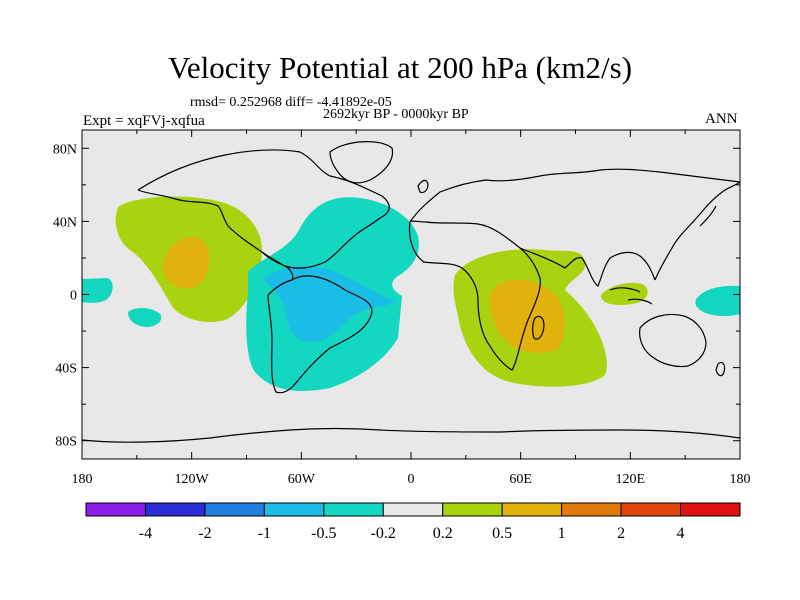 The image size is (800, 600). What do you see at coordinates (474, 295) in the screenshot?
I see `coast-africa` at bounding box center [474, 295].